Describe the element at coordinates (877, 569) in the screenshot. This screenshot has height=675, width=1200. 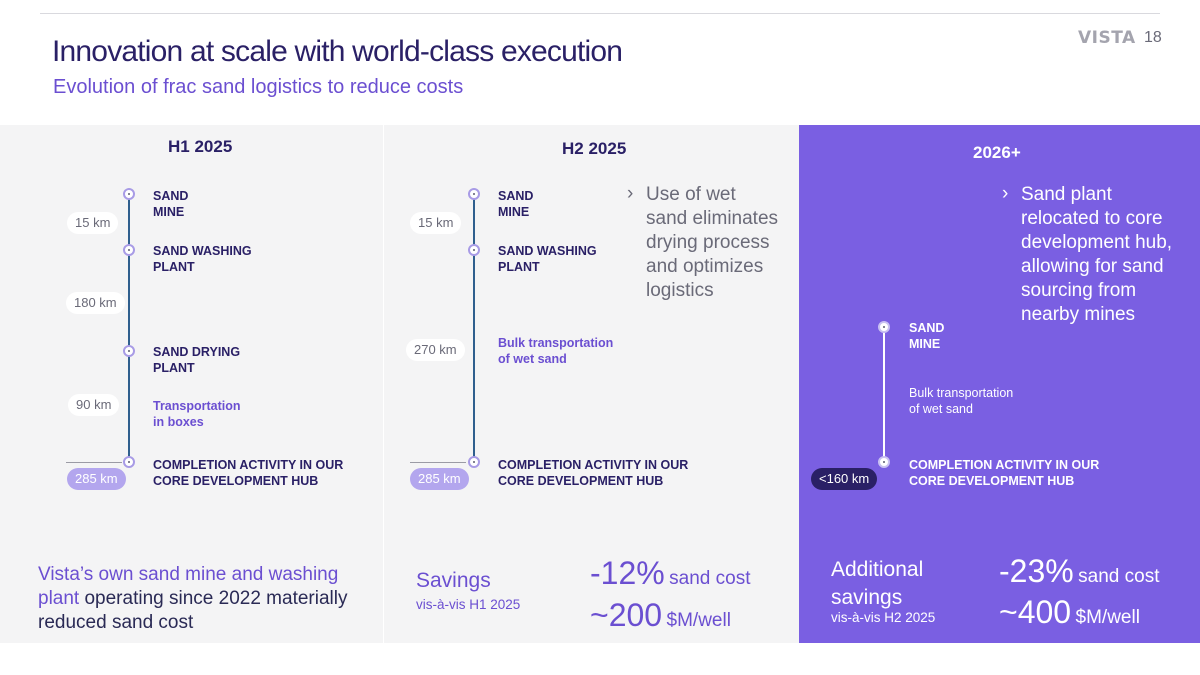
I see `savings-title-line: Additional` at that location.